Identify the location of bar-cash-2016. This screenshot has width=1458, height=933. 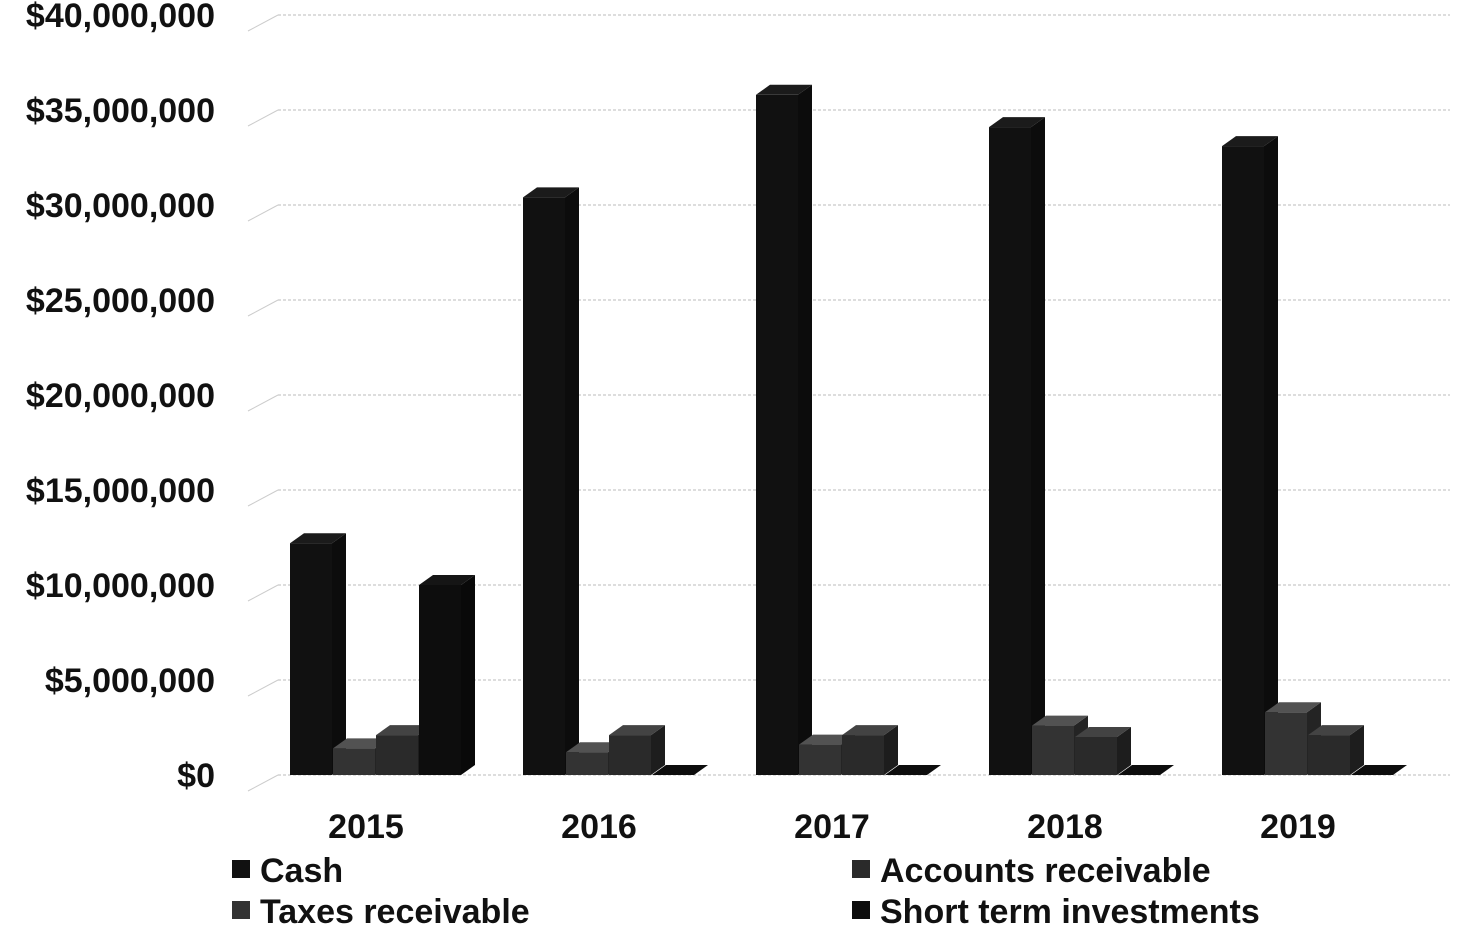
(551, 481).